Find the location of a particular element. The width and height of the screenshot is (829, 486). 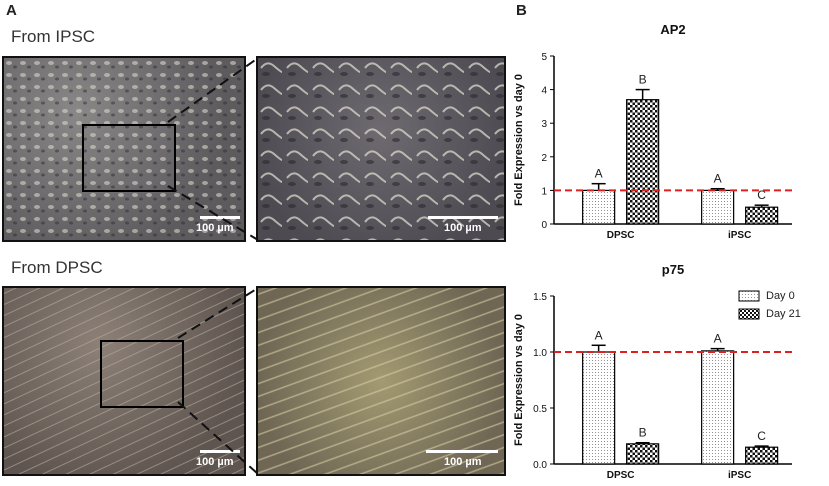

cell-texture-dpsc is located at coordinates (124, 381).